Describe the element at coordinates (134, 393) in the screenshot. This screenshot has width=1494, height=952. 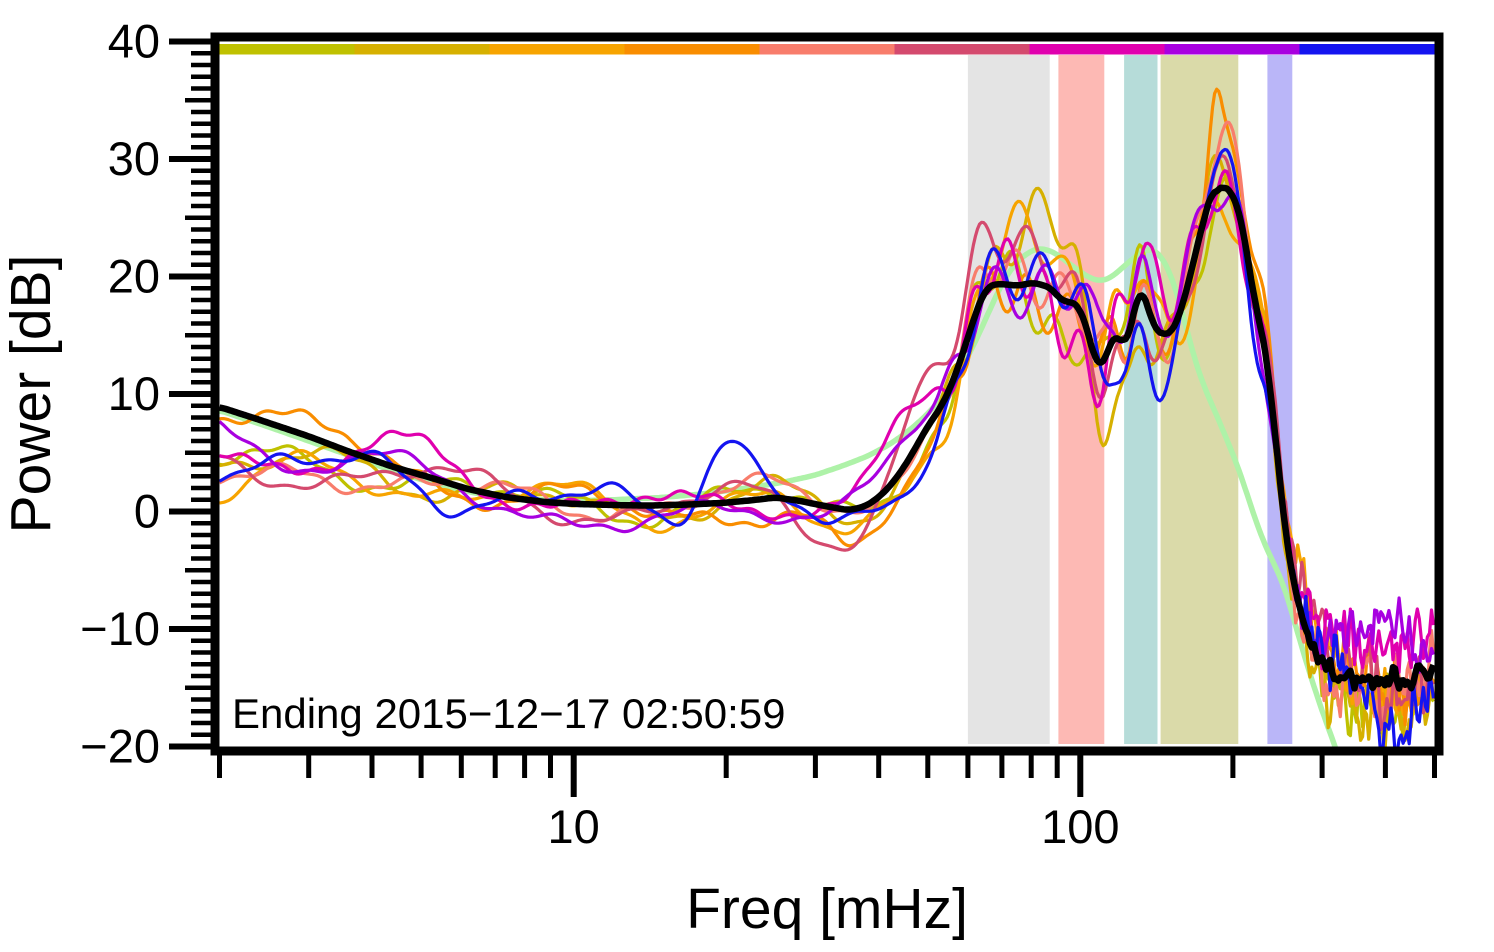
I see `y-tick-label-10: 10` at that location.